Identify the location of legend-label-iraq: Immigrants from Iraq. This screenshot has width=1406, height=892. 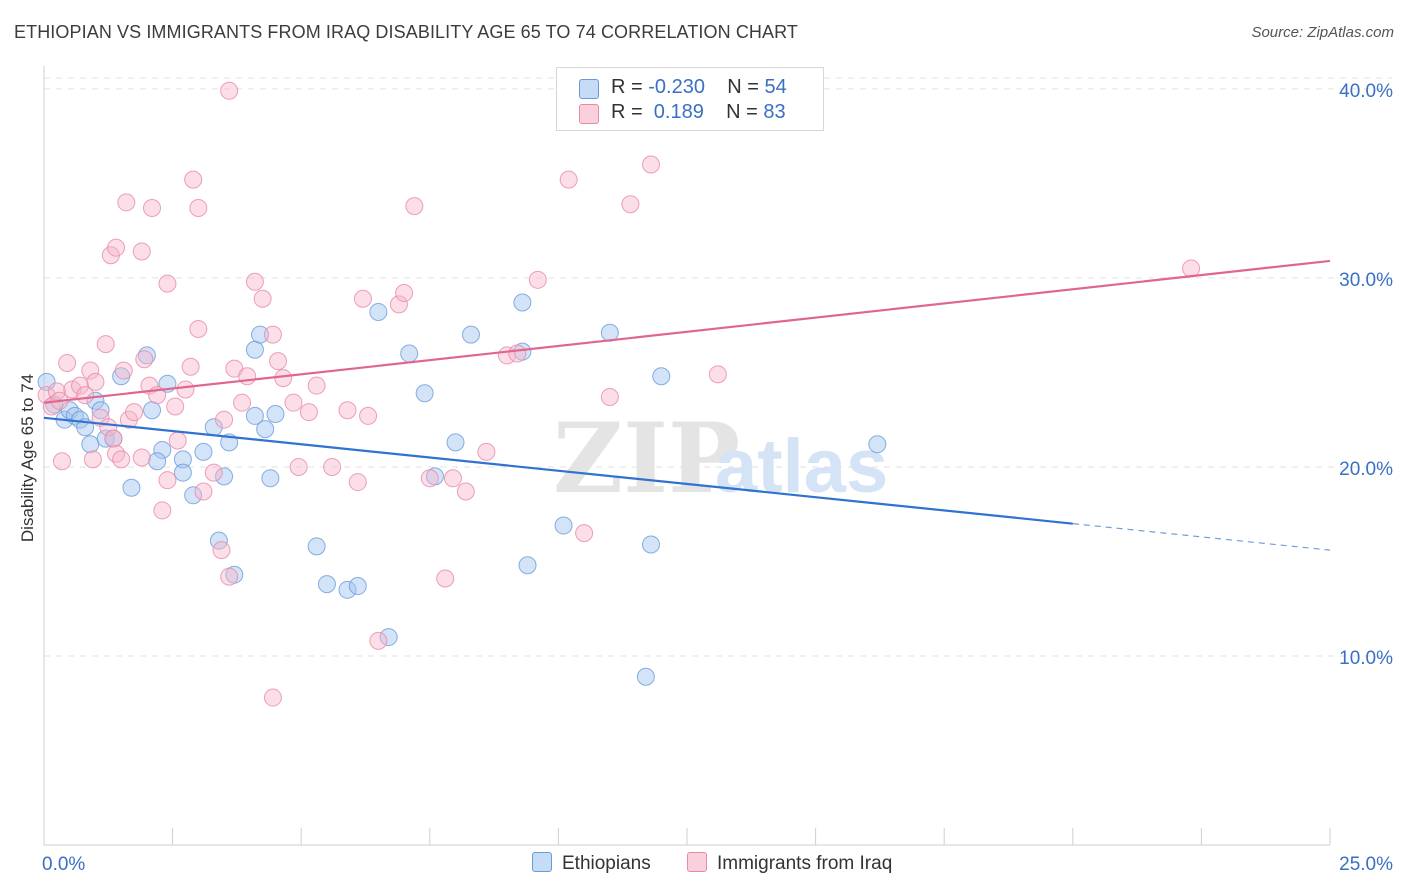
(805, 863).